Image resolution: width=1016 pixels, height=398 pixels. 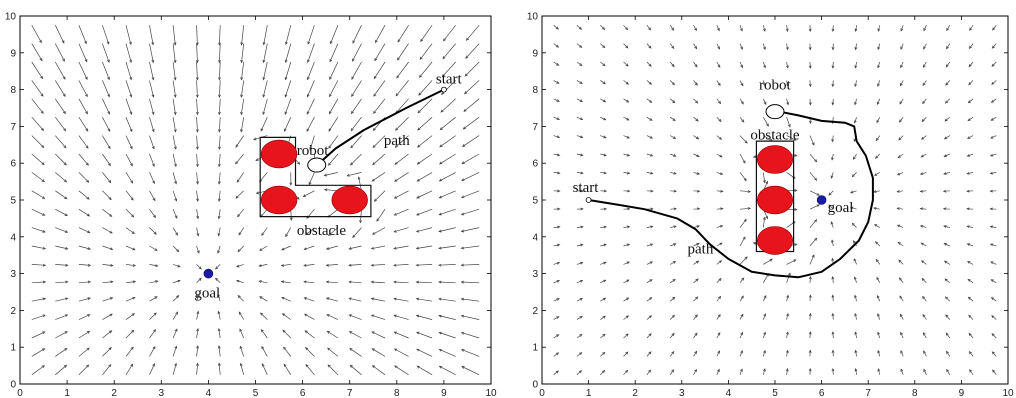 What do you see at coordinates (775, 200) in the screenshot?
I see `obstacle-circle` at bounding box center [775, 200].